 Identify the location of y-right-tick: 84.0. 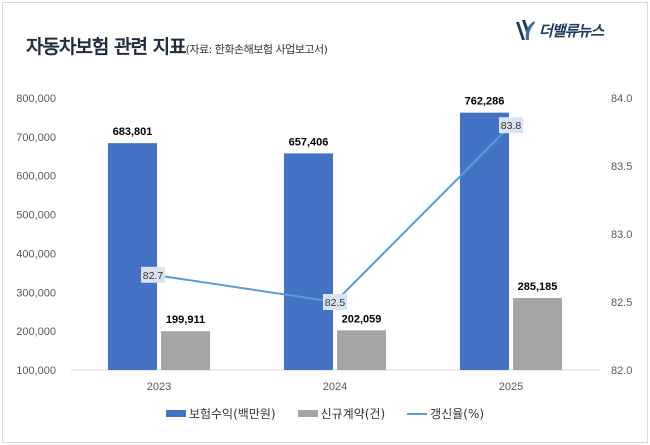
(621, 99).